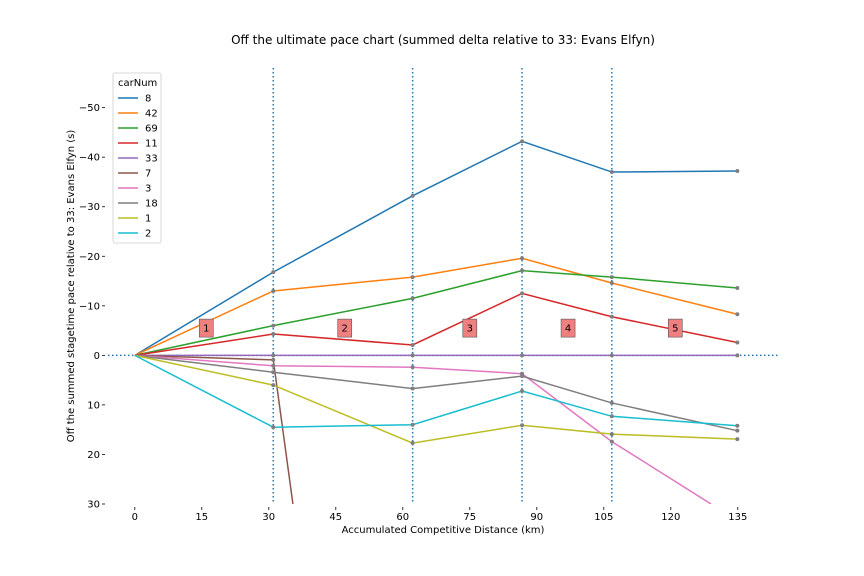 The width and height of the screenshot is (864, 576). I want to click on legend: carNum 8 42 69 11 33 7 3 18 1 2, so click(137, 158).